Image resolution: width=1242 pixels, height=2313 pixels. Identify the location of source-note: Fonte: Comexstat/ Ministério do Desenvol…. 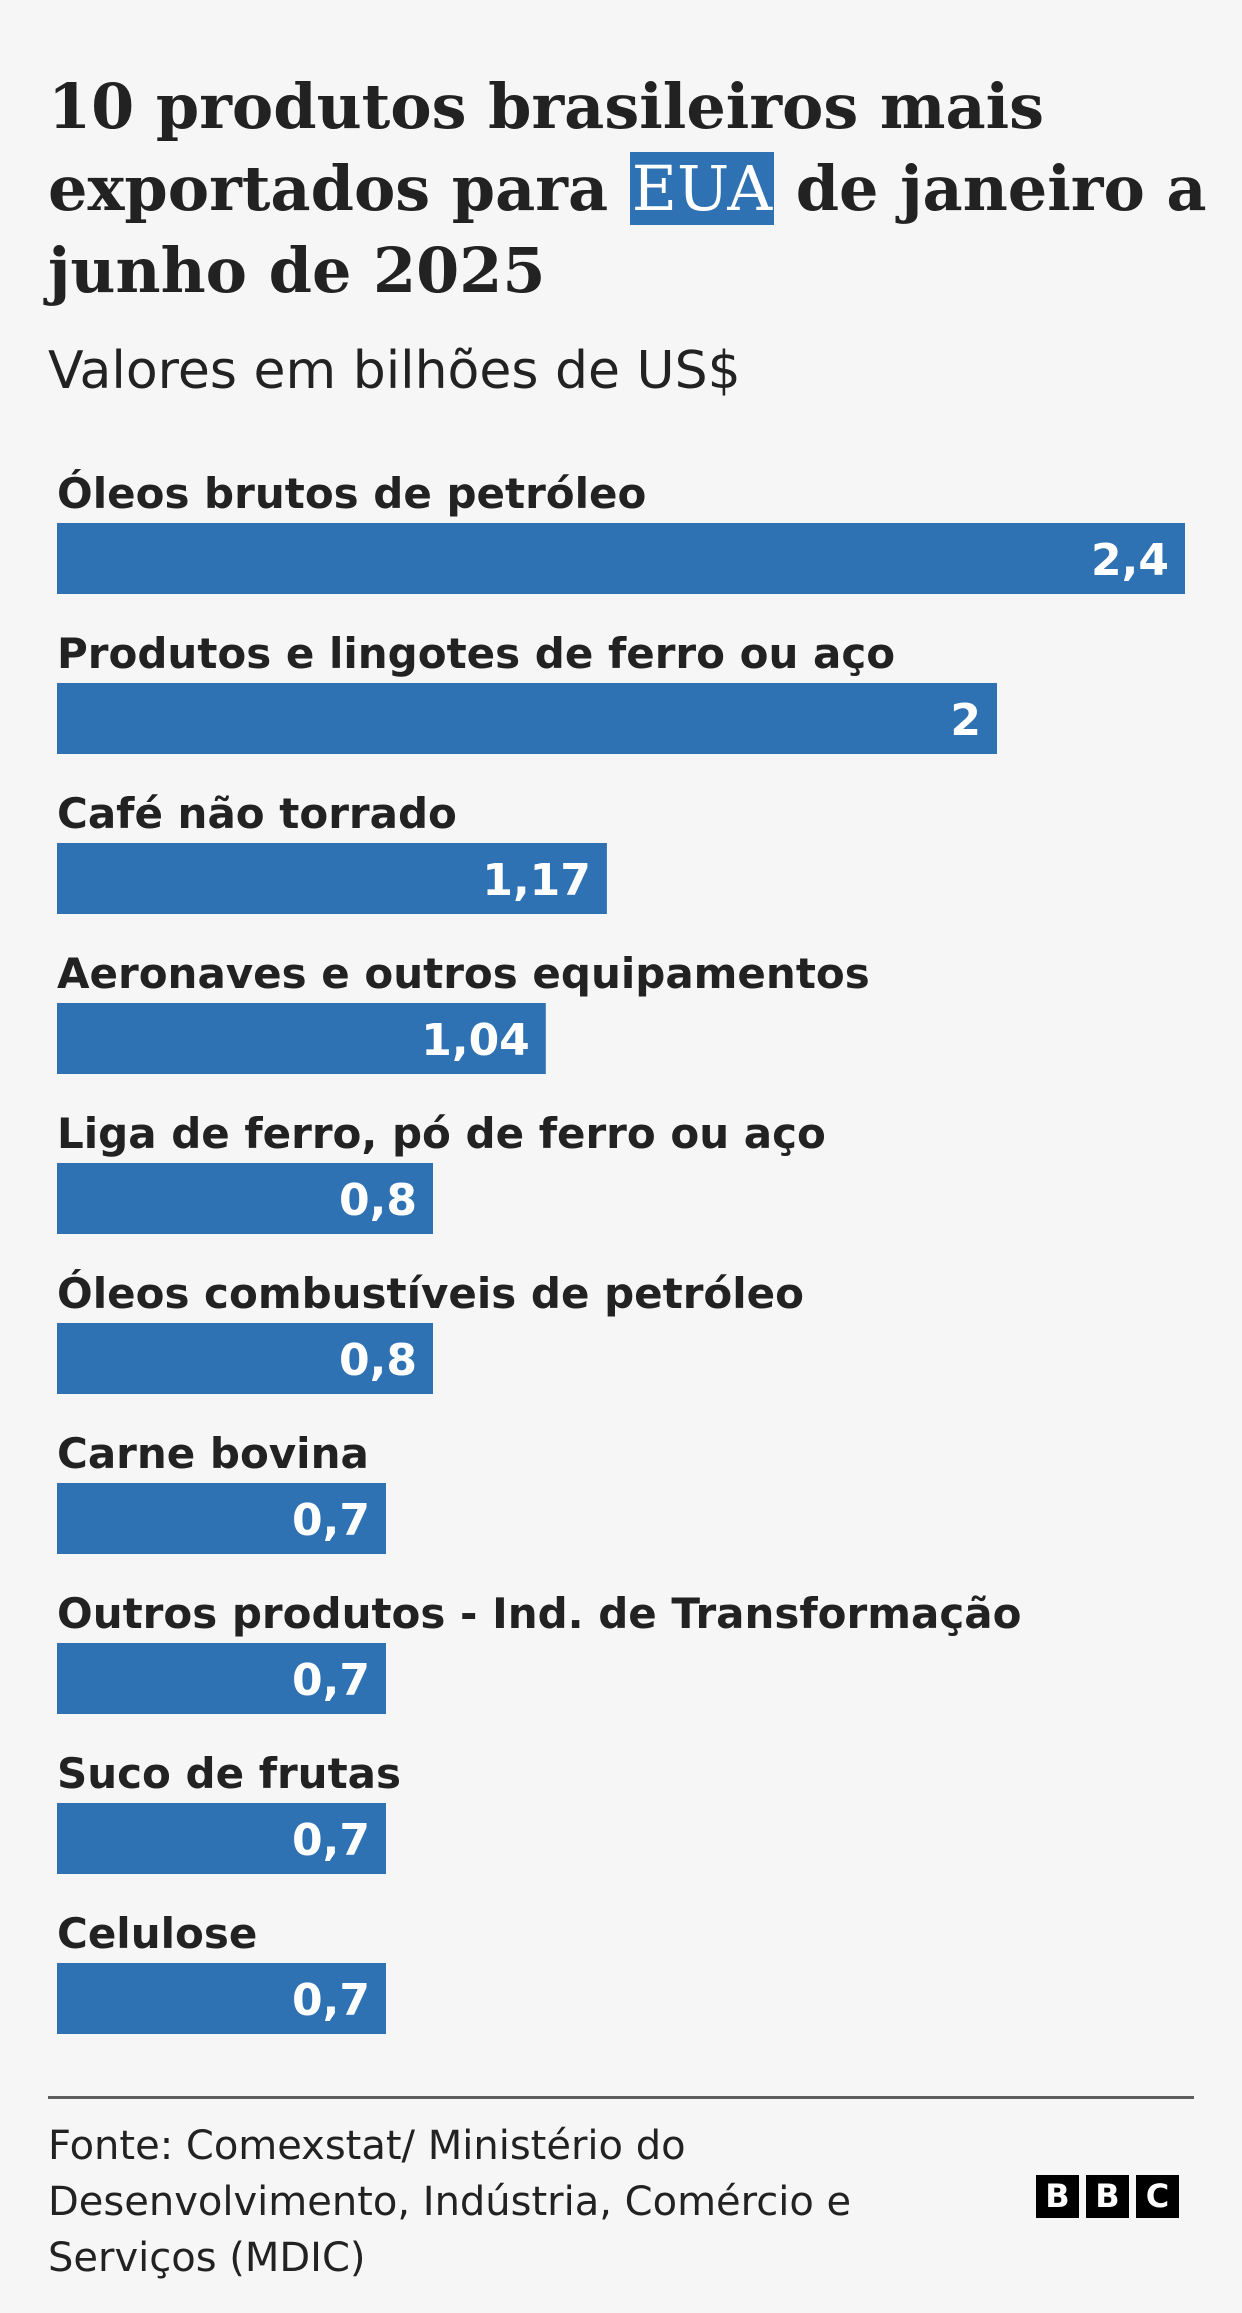
(450, 2202).